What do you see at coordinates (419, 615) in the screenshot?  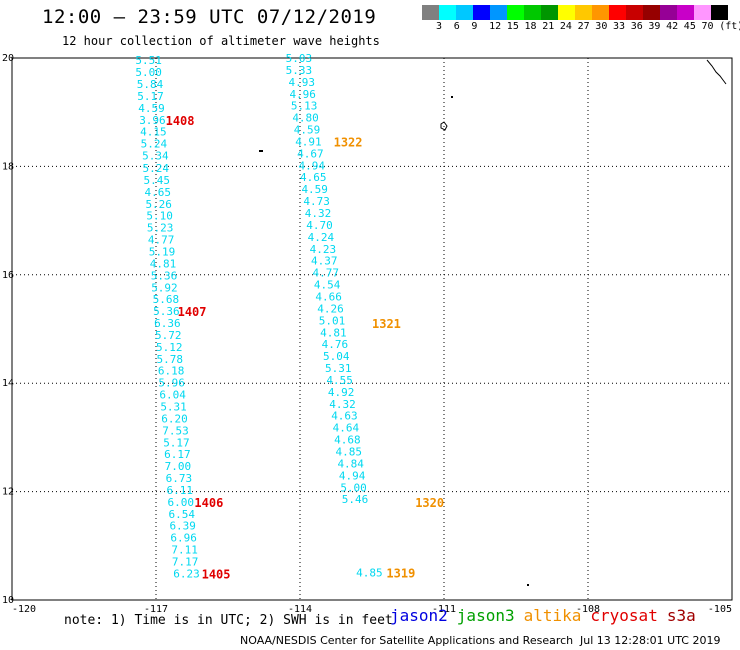 I see `satellite-jason2: jason2` at bounding box center [419, 615].